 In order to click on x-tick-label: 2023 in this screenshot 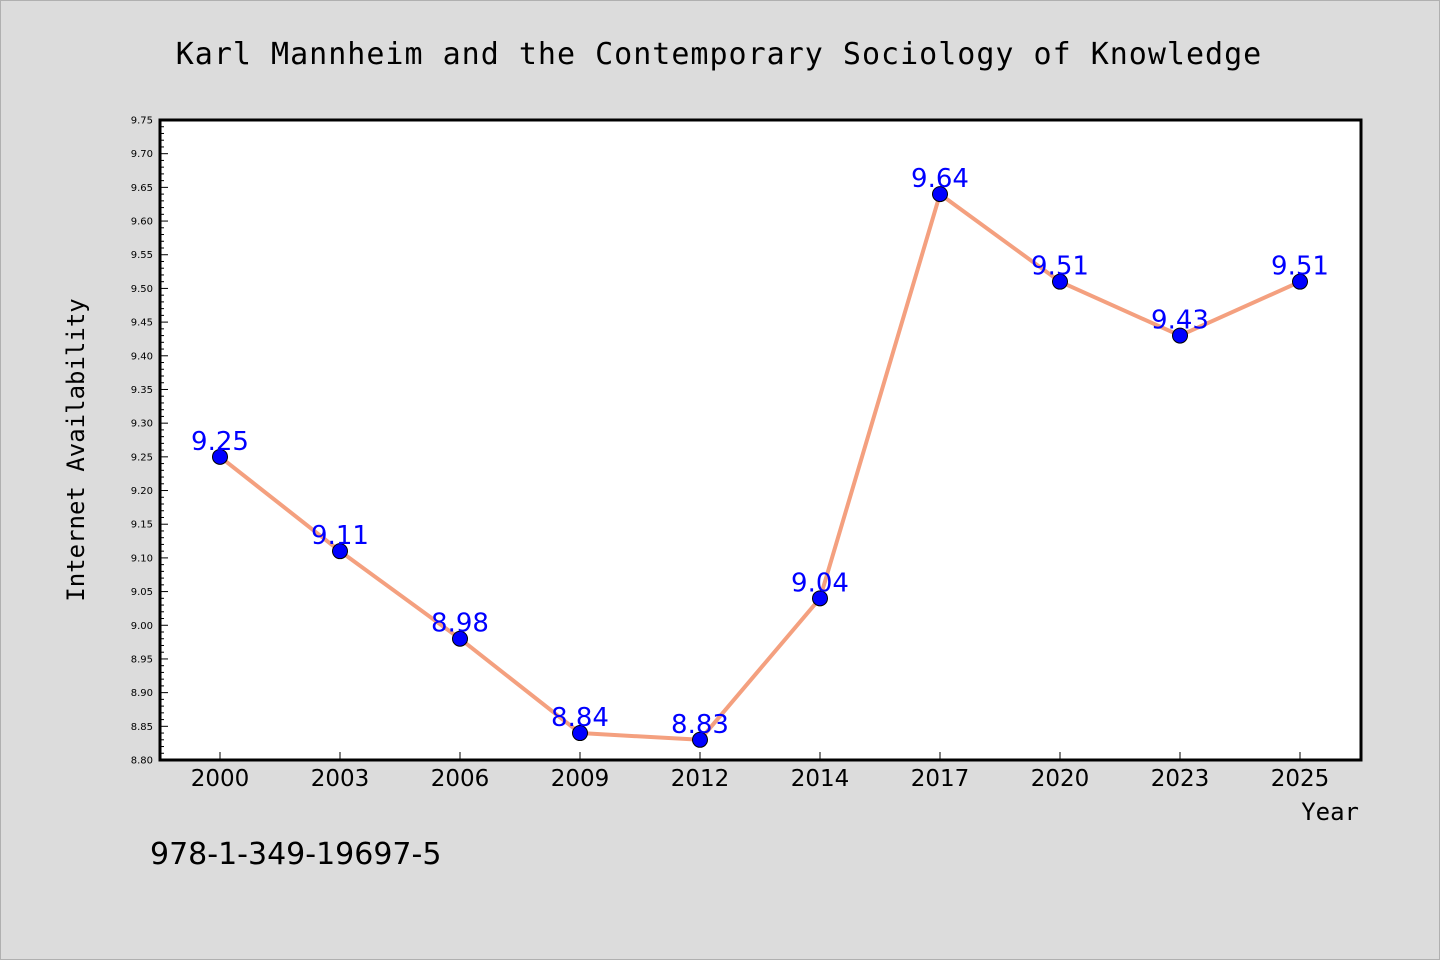, I will do `click(1180, 779)`.